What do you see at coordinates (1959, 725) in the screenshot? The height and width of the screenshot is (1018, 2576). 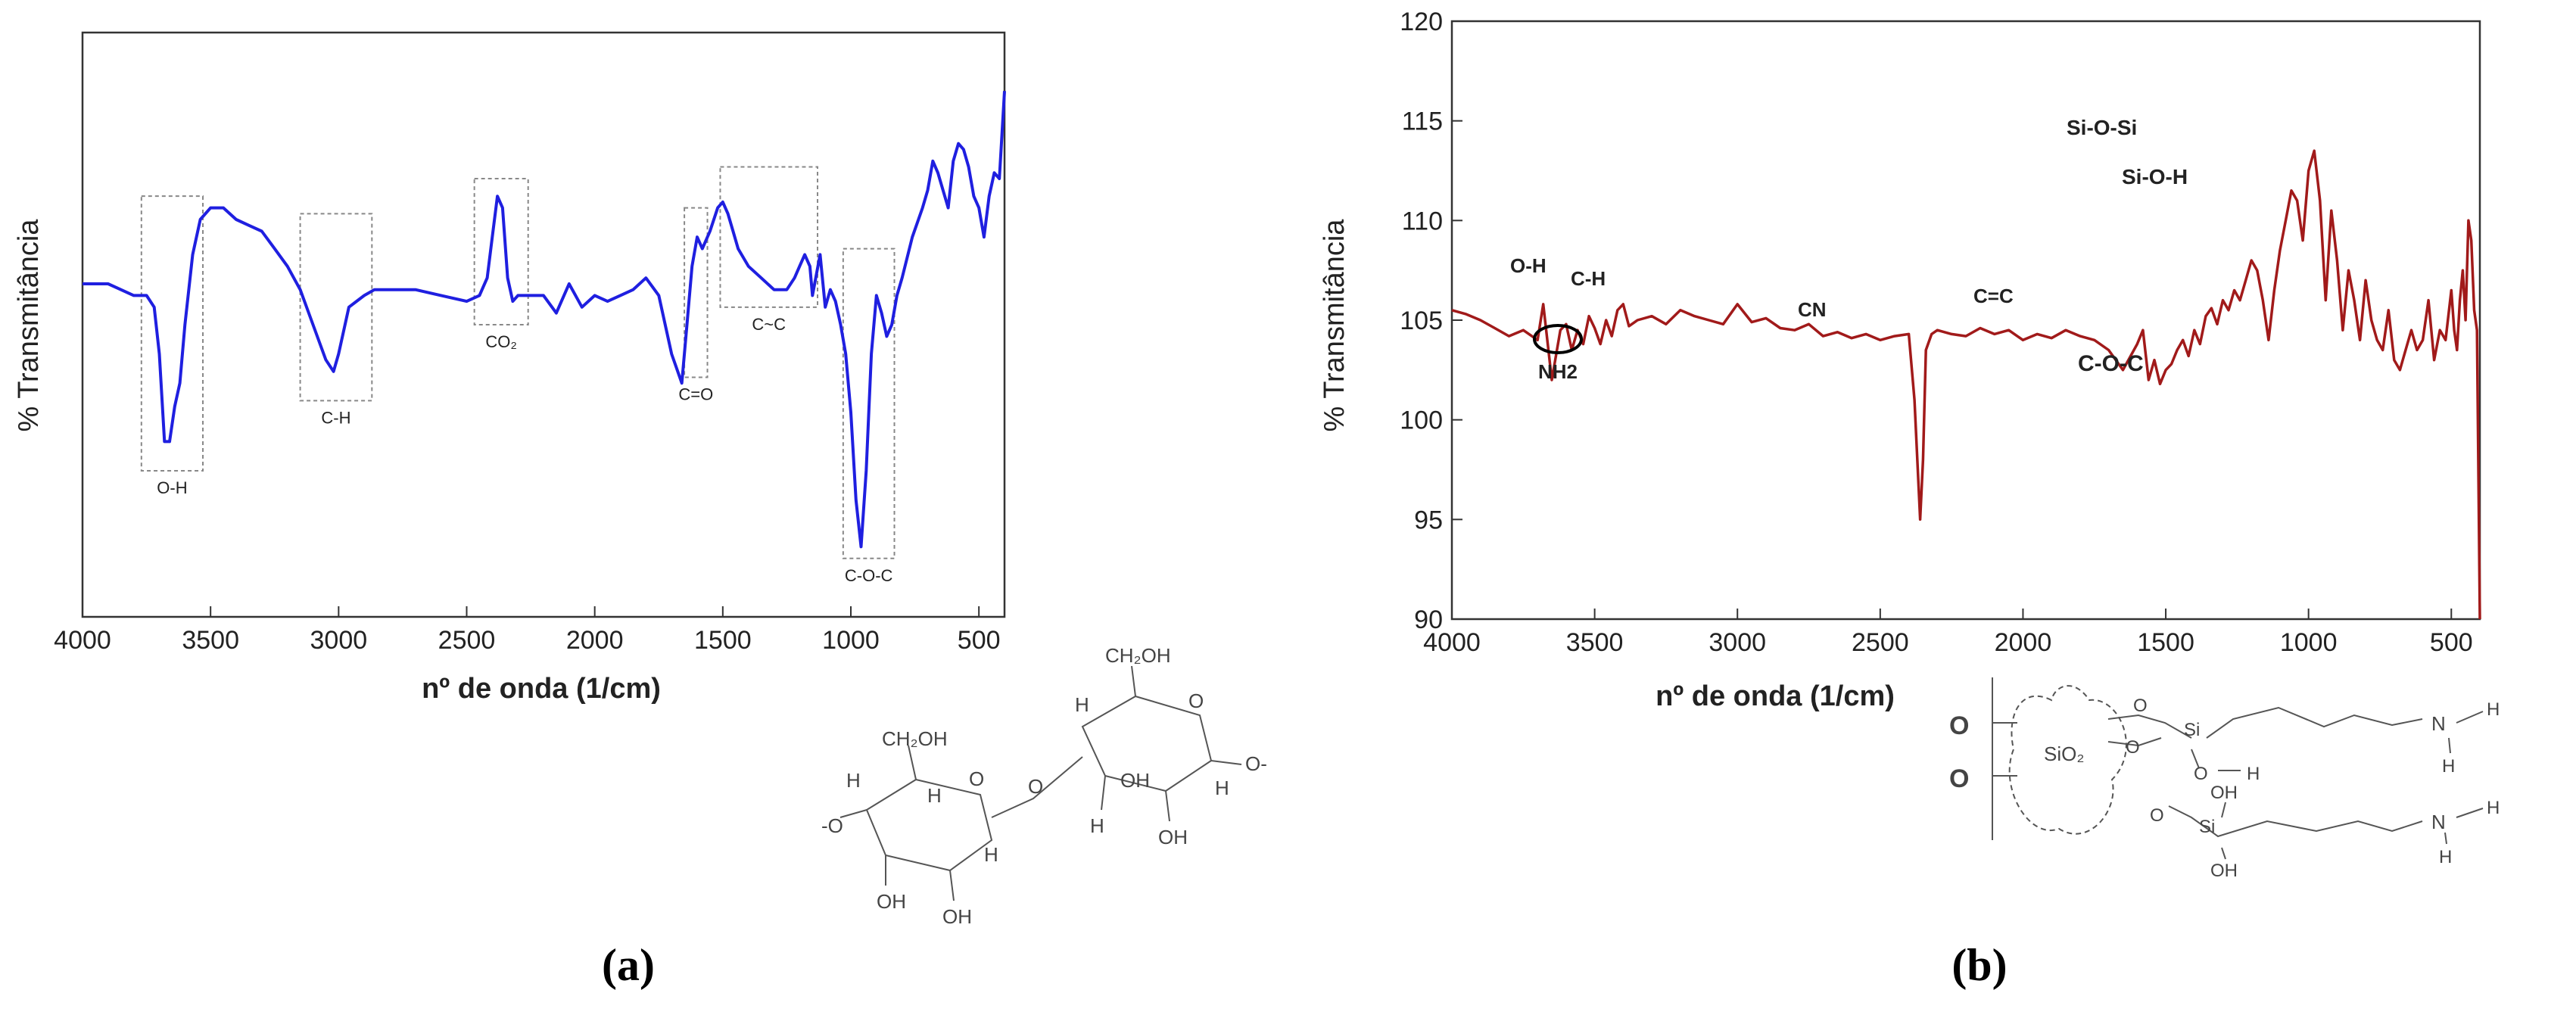 I see `struct-b-o-1: O` at bounding box center [1959, 725].